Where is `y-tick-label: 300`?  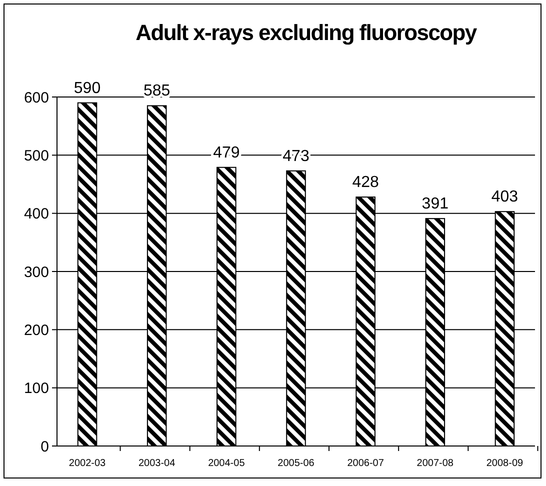
y-tick-label: 300 is located at coordinates (36, 272).